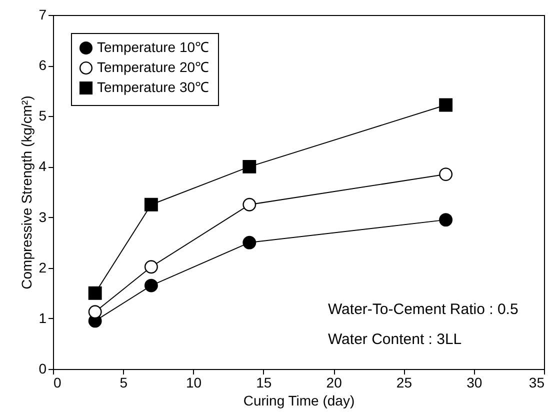 This screenshot has width=553, height=416. I want to click on x-tick-label: 30, so click(474, 382).